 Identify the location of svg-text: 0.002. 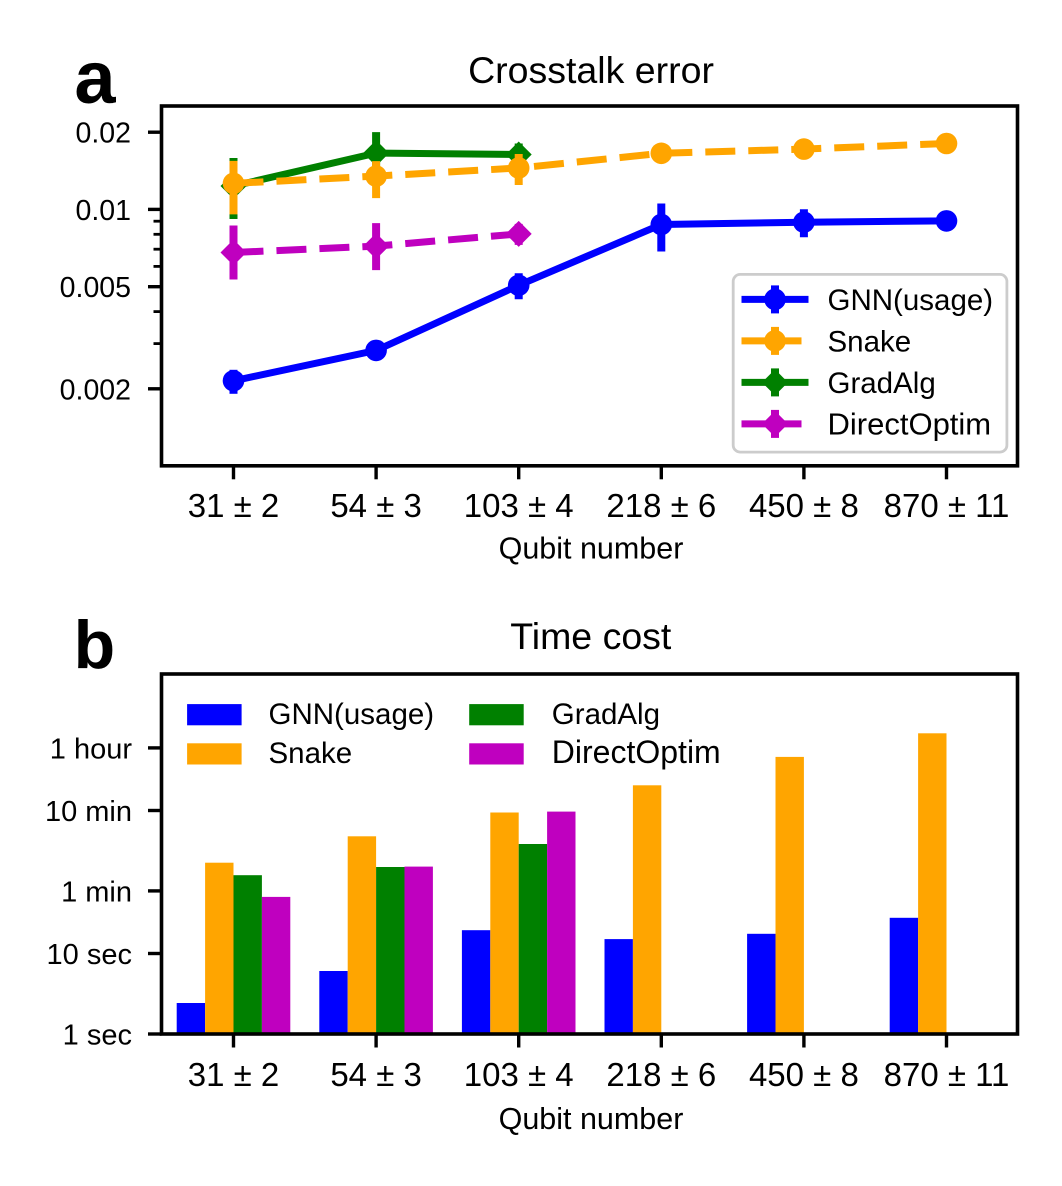
(95, 390).